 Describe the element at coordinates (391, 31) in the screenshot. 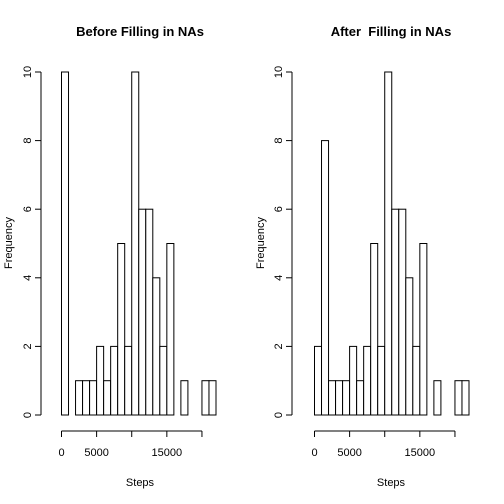

I see `chart-title: After Filling in NAs` at that location.